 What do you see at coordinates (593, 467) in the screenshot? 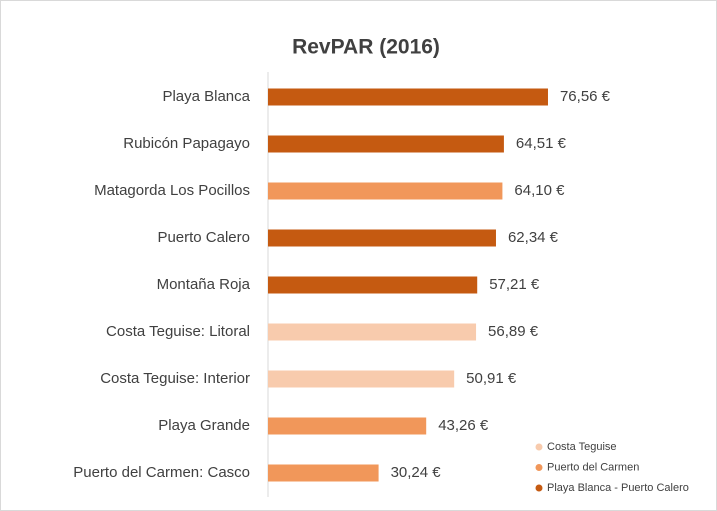
I see `legend-label: Puerto del Carmen` at bounding box center [593, 467].